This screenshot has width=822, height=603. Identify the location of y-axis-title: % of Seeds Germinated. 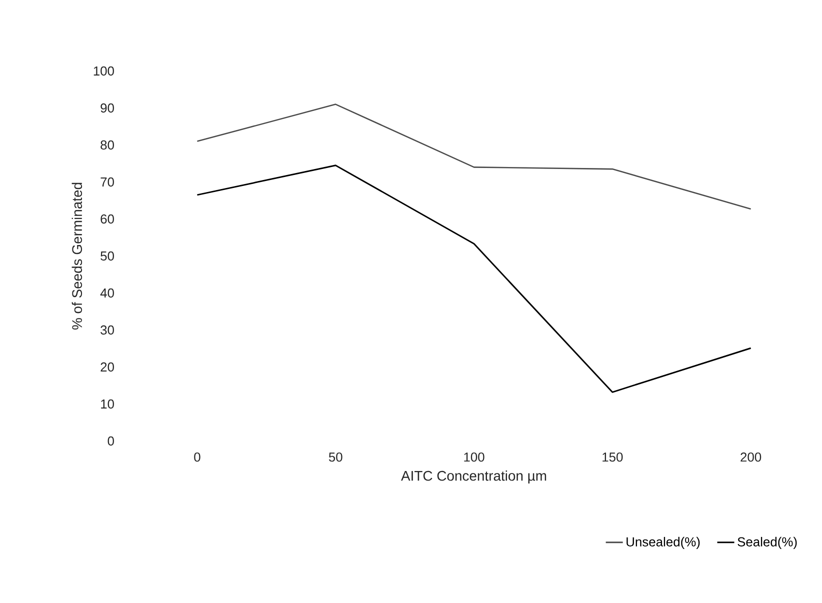
(77, 256).